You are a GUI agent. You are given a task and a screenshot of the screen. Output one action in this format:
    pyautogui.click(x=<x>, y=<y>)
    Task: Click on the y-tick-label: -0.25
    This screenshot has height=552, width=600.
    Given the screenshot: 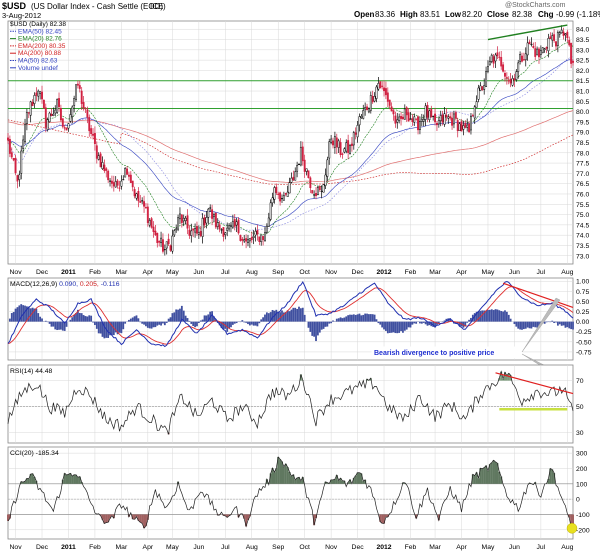 What is the action you would take?
    pyautogui.click(x=584, y=332)
    